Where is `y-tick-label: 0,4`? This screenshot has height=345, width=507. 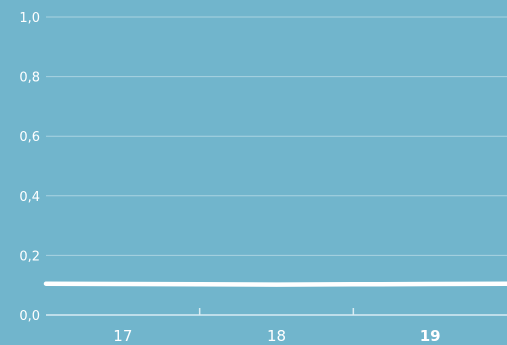
y-tick-label: 0,4 is located at coordinates (29, 197).